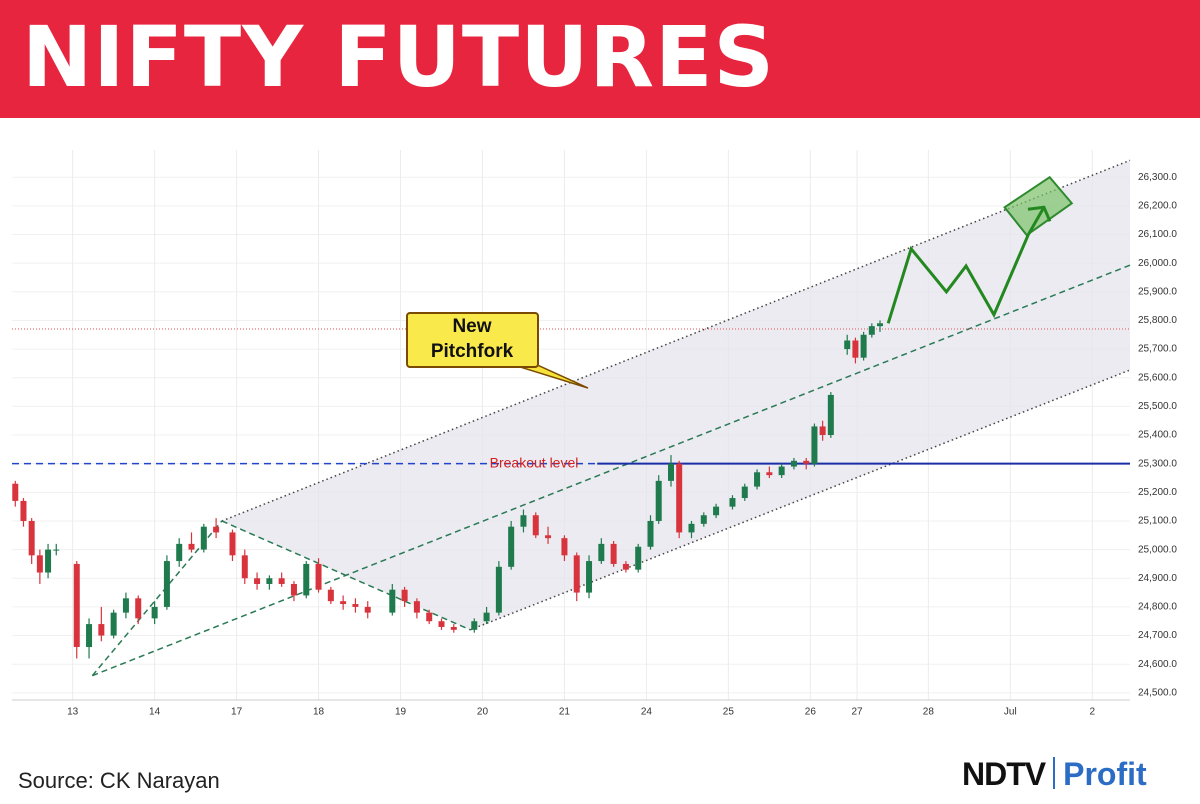 Image resolution: width=1200 pixels, height=804 pixels. Describe the element at coordinates (157, 598) in the screenshot. I see `pitchfork-handle` at that location.